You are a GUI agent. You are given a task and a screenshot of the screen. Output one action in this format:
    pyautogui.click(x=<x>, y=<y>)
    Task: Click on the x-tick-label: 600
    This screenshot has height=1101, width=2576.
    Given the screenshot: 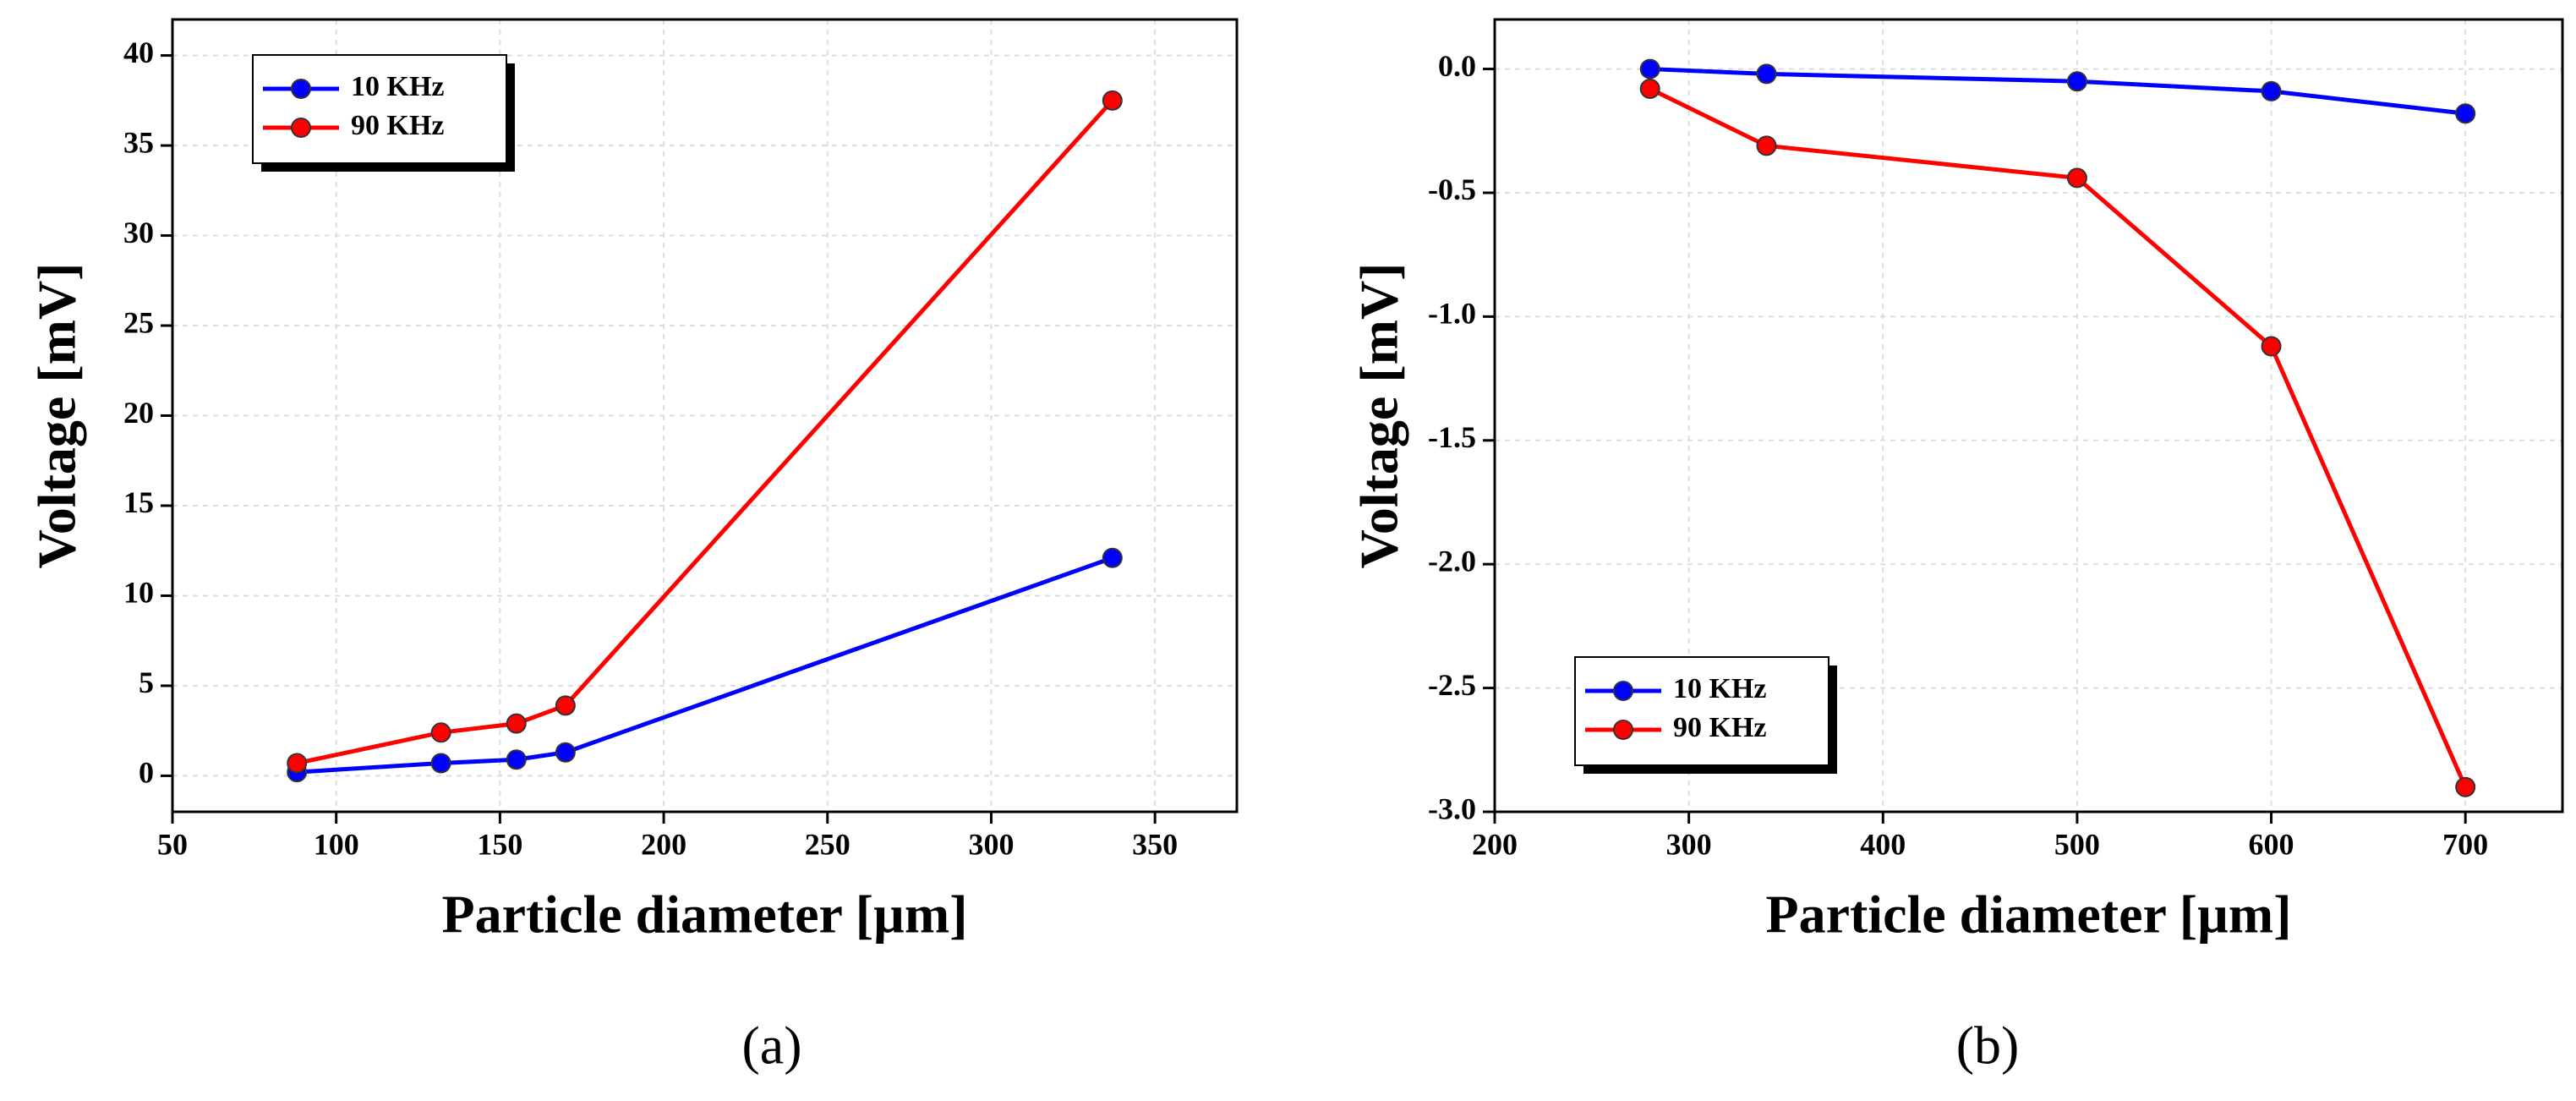 What is the action you would take?
    pyautogui.click(x=2272, y=844)
    